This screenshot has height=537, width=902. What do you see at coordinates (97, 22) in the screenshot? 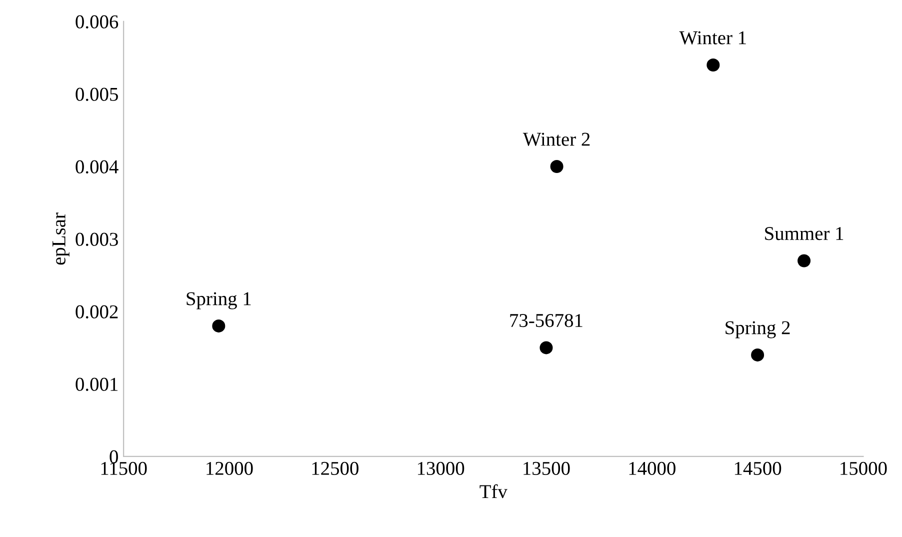
I see `y-tick-label: 0.006` at bounding box center [97, 22].